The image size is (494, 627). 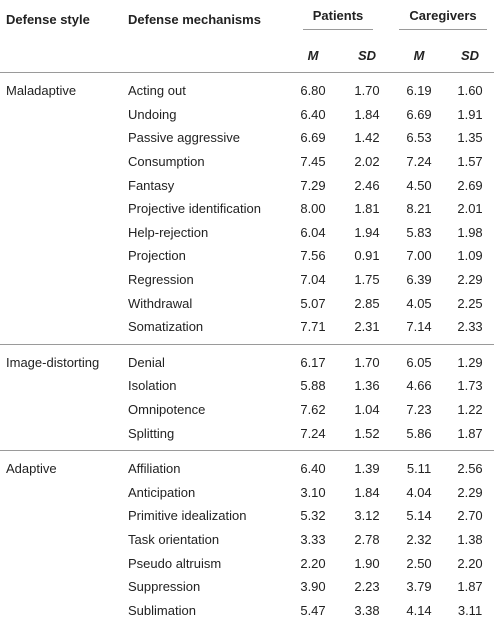 I want to click on subheader-patients-m: M, so click(x=313, y=55).